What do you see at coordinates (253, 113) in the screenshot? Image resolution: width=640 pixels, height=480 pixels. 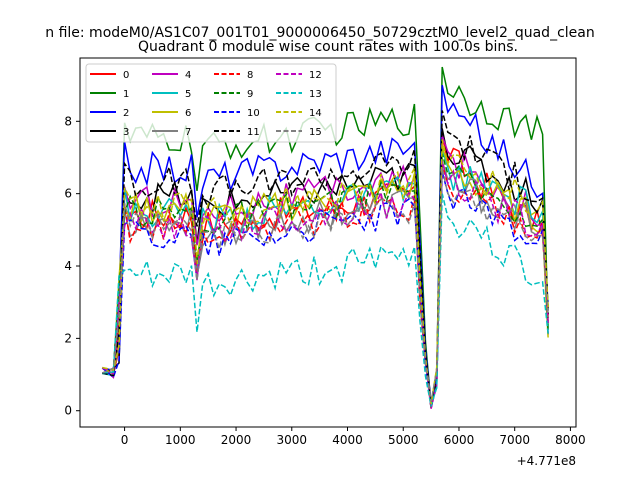 I see `legend-label-10: 10` at bounding box center [253, 113].